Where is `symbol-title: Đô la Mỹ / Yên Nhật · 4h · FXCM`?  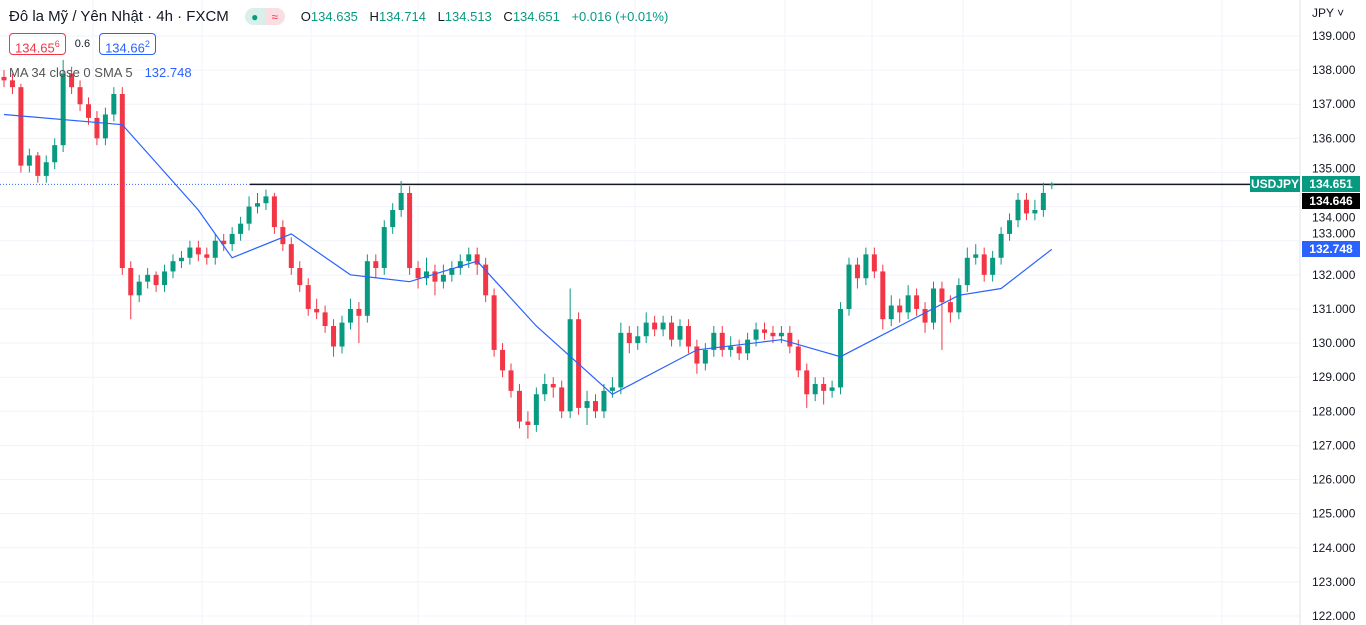 symbol-title: Đô la Mỹ / Yên Nhật · 4h · FXCM is located at coordinates (119, 16).